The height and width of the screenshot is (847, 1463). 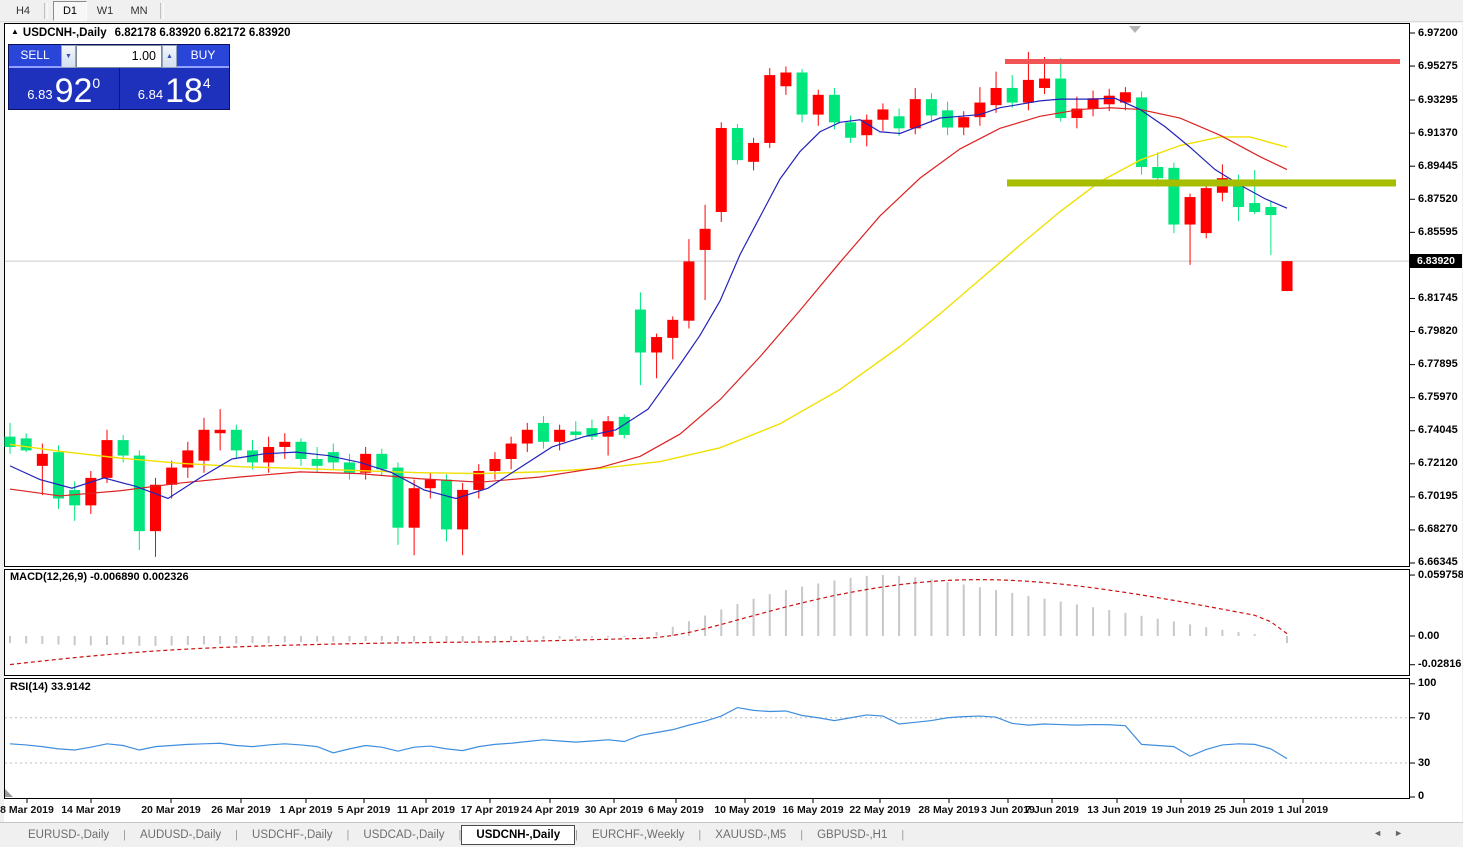 What do you see at coordinates (1303, 810) in the screenshot?
I see `date-axis-label: 1 Jul 2019` at bounding box center [1303, 810].